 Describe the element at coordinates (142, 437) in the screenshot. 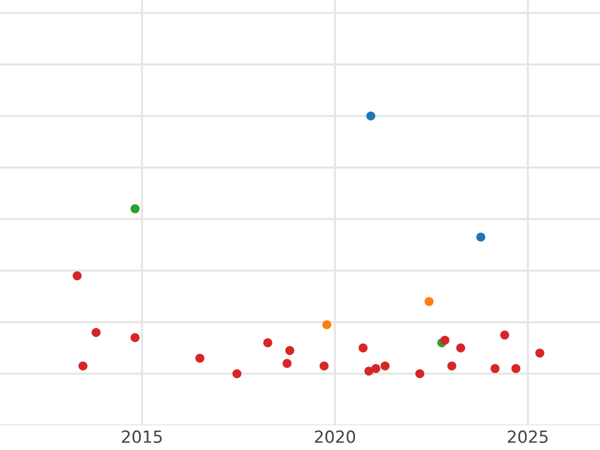

I see `x-tick-label: 2015` at that location.